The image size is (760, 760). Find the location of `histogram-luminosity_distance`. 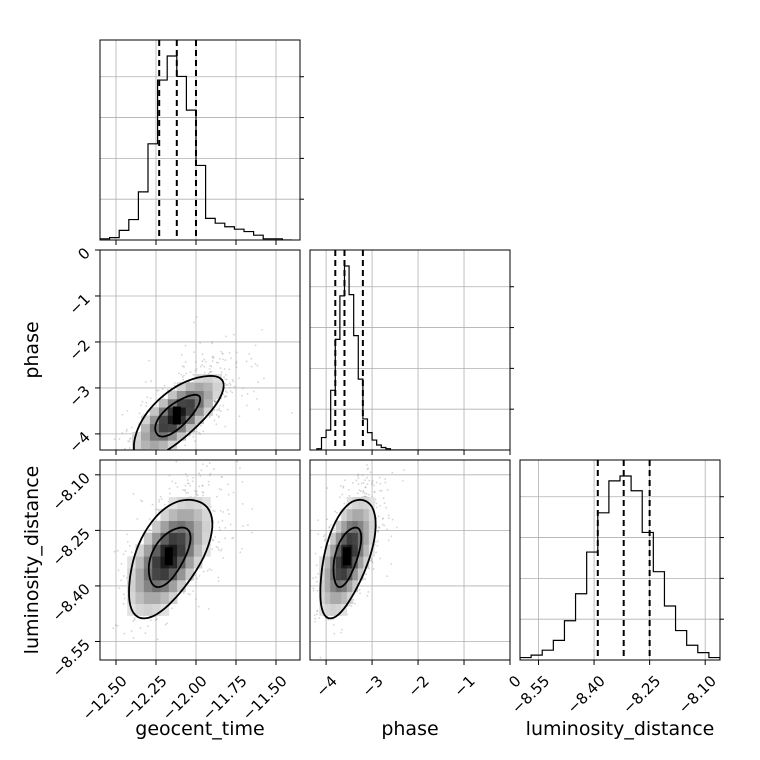

histogram-luminosity_distance is located at coordinates (620, 560).